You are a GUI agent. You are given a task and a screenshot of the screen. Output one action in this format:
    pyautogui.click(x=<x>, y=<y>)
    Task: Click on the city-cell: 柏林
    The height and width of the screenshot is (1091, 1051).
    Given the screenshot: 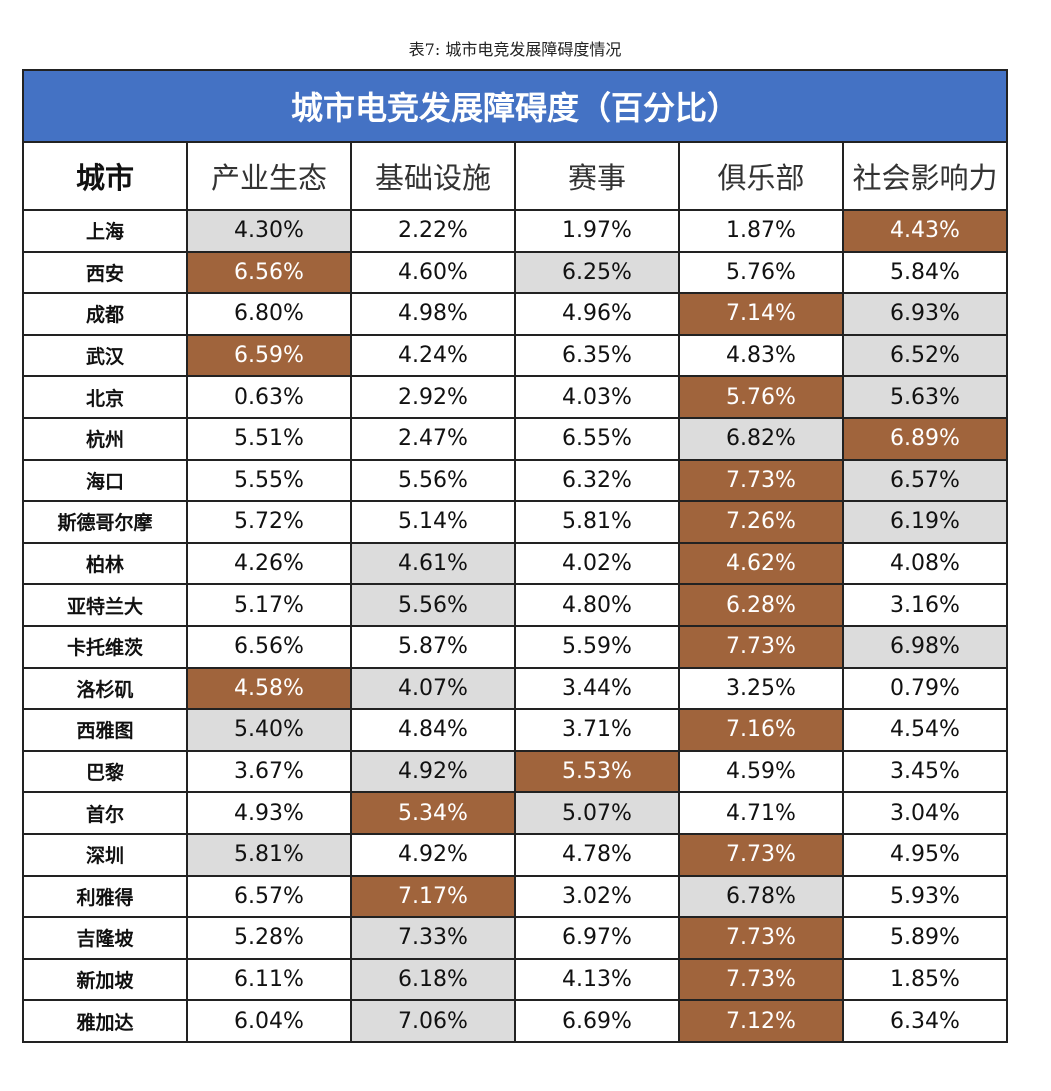 What is the action you would take?
    pyautogui.click(x=105, y=563)
    